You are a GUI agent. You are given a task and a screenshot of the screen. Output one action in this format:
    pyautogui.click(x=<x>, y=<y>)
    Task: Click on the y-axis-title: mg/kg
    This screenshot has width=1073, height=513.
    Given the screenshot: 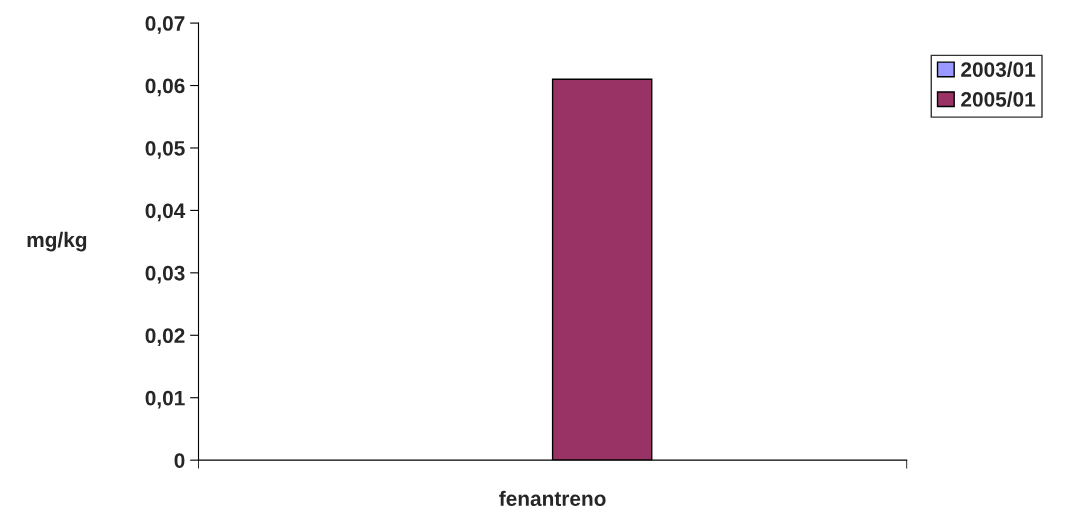 What is the action you would take?
    pyautogui.click(x=57, y=241)
    